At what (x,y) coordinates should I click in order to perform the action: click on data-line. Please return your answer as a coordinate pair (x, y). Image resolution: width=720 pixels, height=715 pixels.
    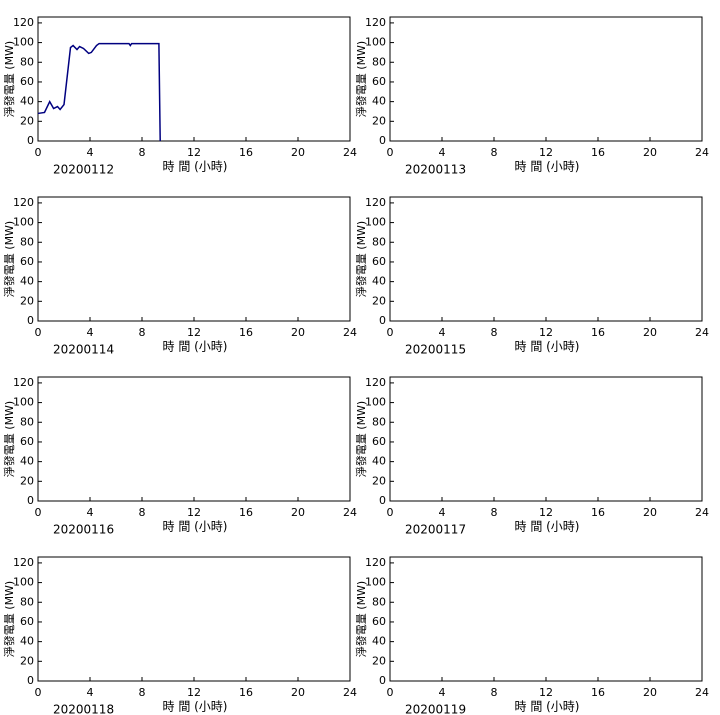
    Looking at the image, I should click on (99, 92).